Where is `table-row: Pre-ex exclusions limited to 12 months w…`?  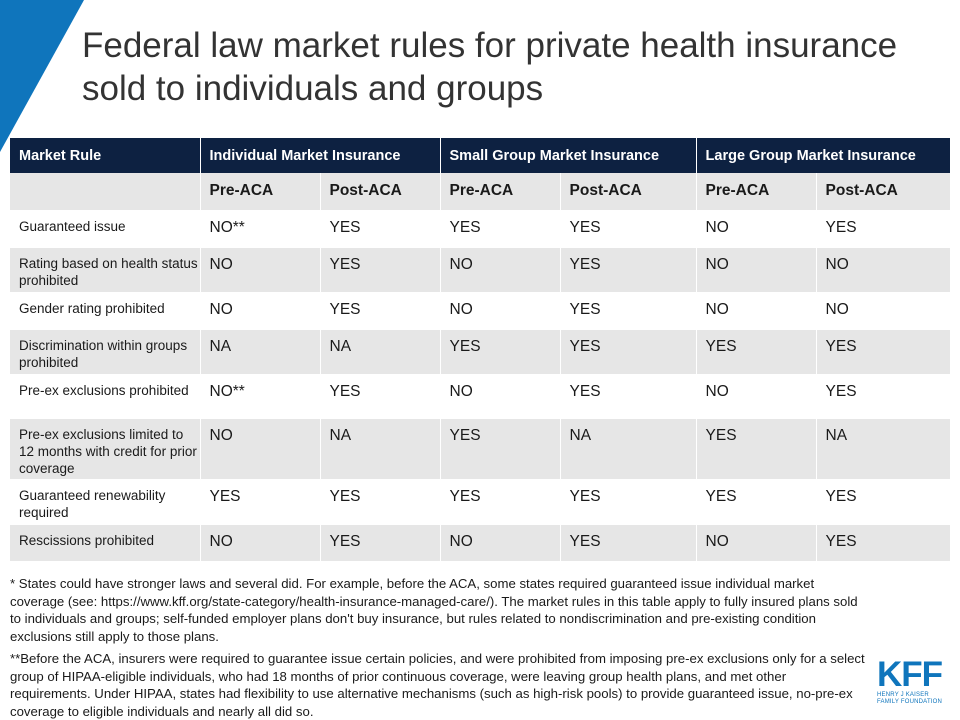
table-row: Pre-ex exclusions limited to 12 months w… is located at coordinates (480, 448).